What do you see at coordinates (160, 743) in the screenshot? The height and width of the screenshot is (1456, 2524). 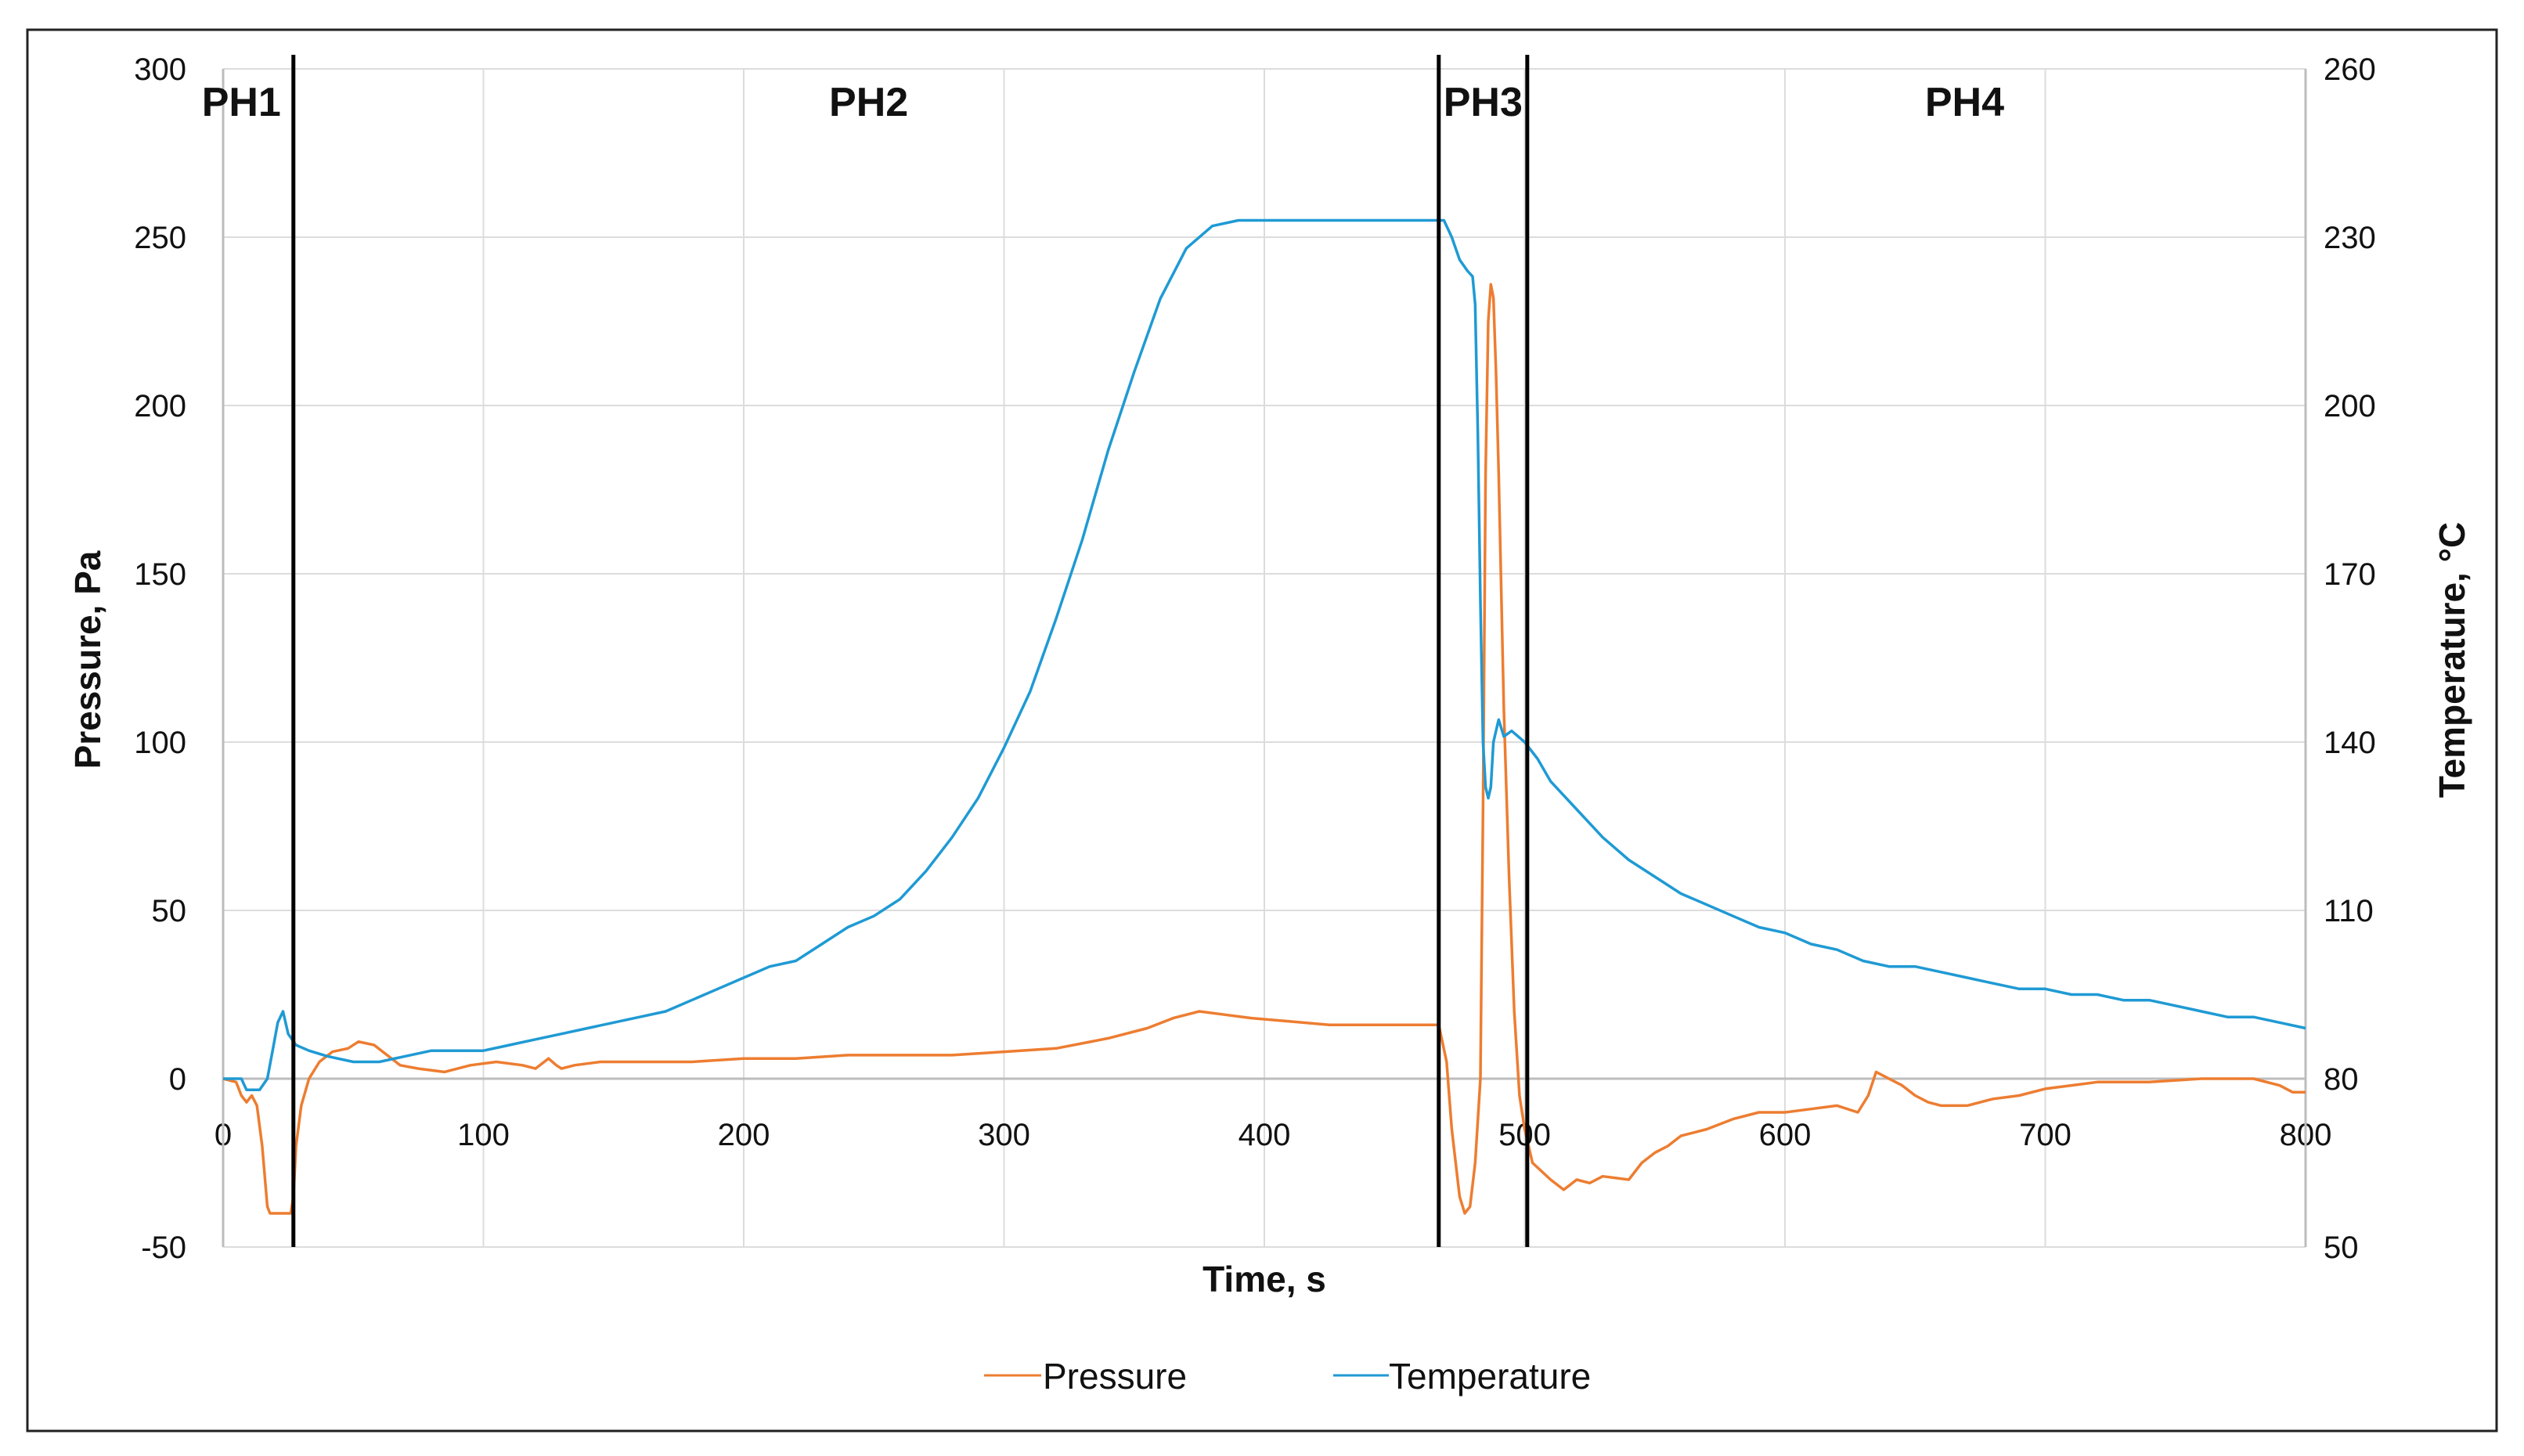 I see `y-tick-label: 100` at bounding box center [160, 743].